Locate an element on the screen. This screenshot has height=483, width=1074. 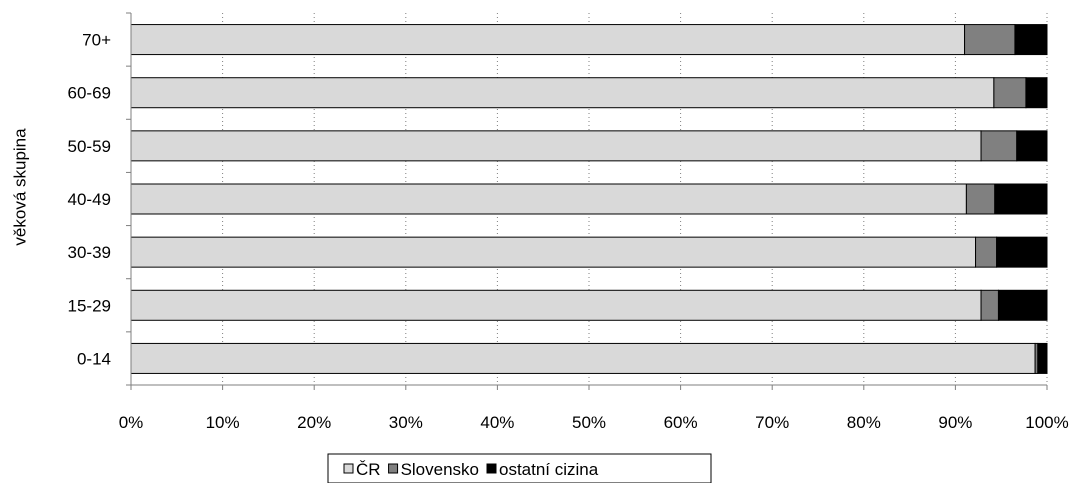
y-axis-title: věková skupina is located at coordinates (19, 187).